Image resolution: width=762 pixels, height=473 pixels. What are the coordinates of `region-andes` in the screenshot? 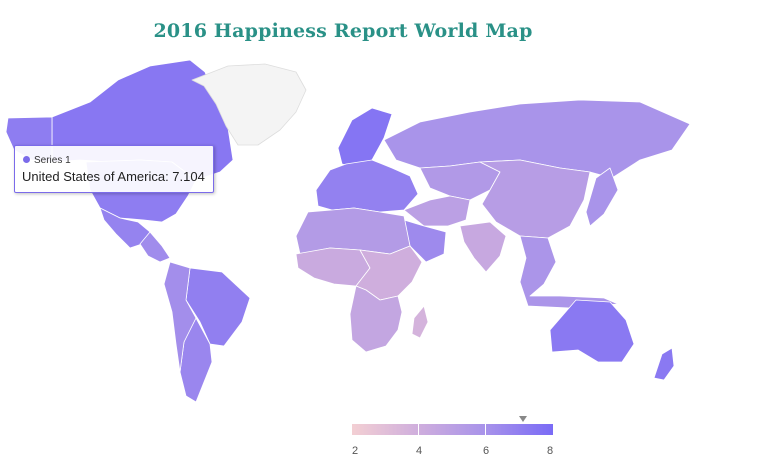 It's located at (180, 317).